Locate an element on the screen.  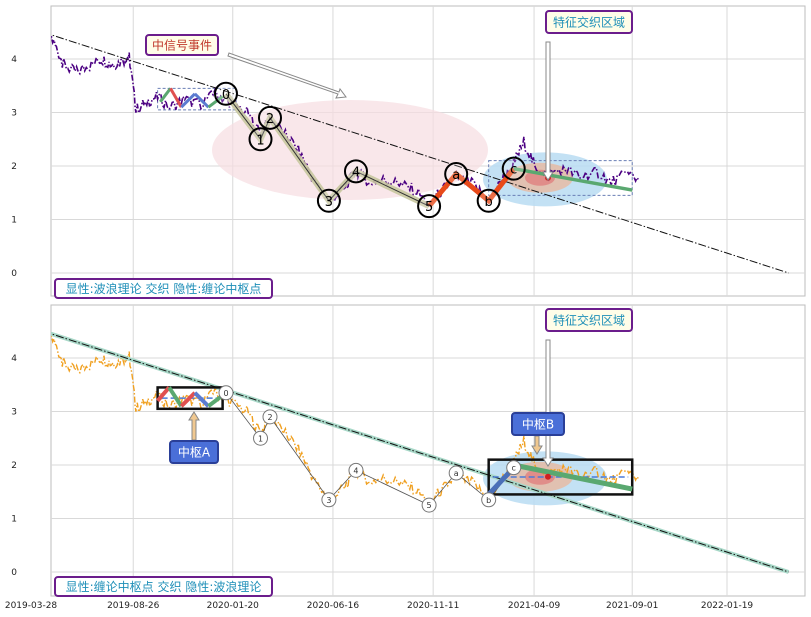
pivot-b-label-box is located at coordinates (538, 424).